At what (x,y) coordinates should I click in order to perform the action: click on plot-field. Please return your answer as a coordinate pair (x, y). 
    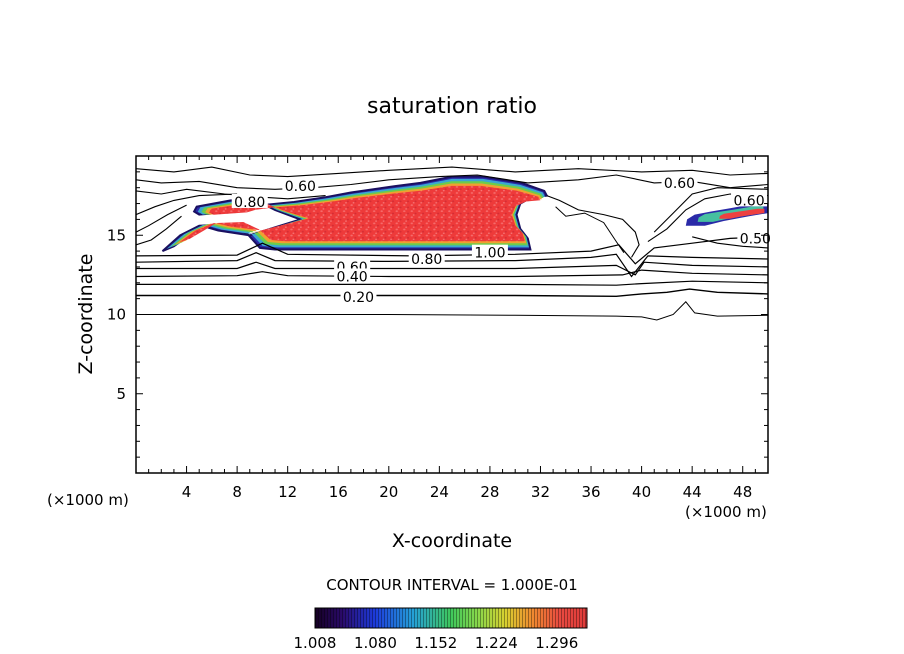
    Looking at the image, I should click on (464, 214).